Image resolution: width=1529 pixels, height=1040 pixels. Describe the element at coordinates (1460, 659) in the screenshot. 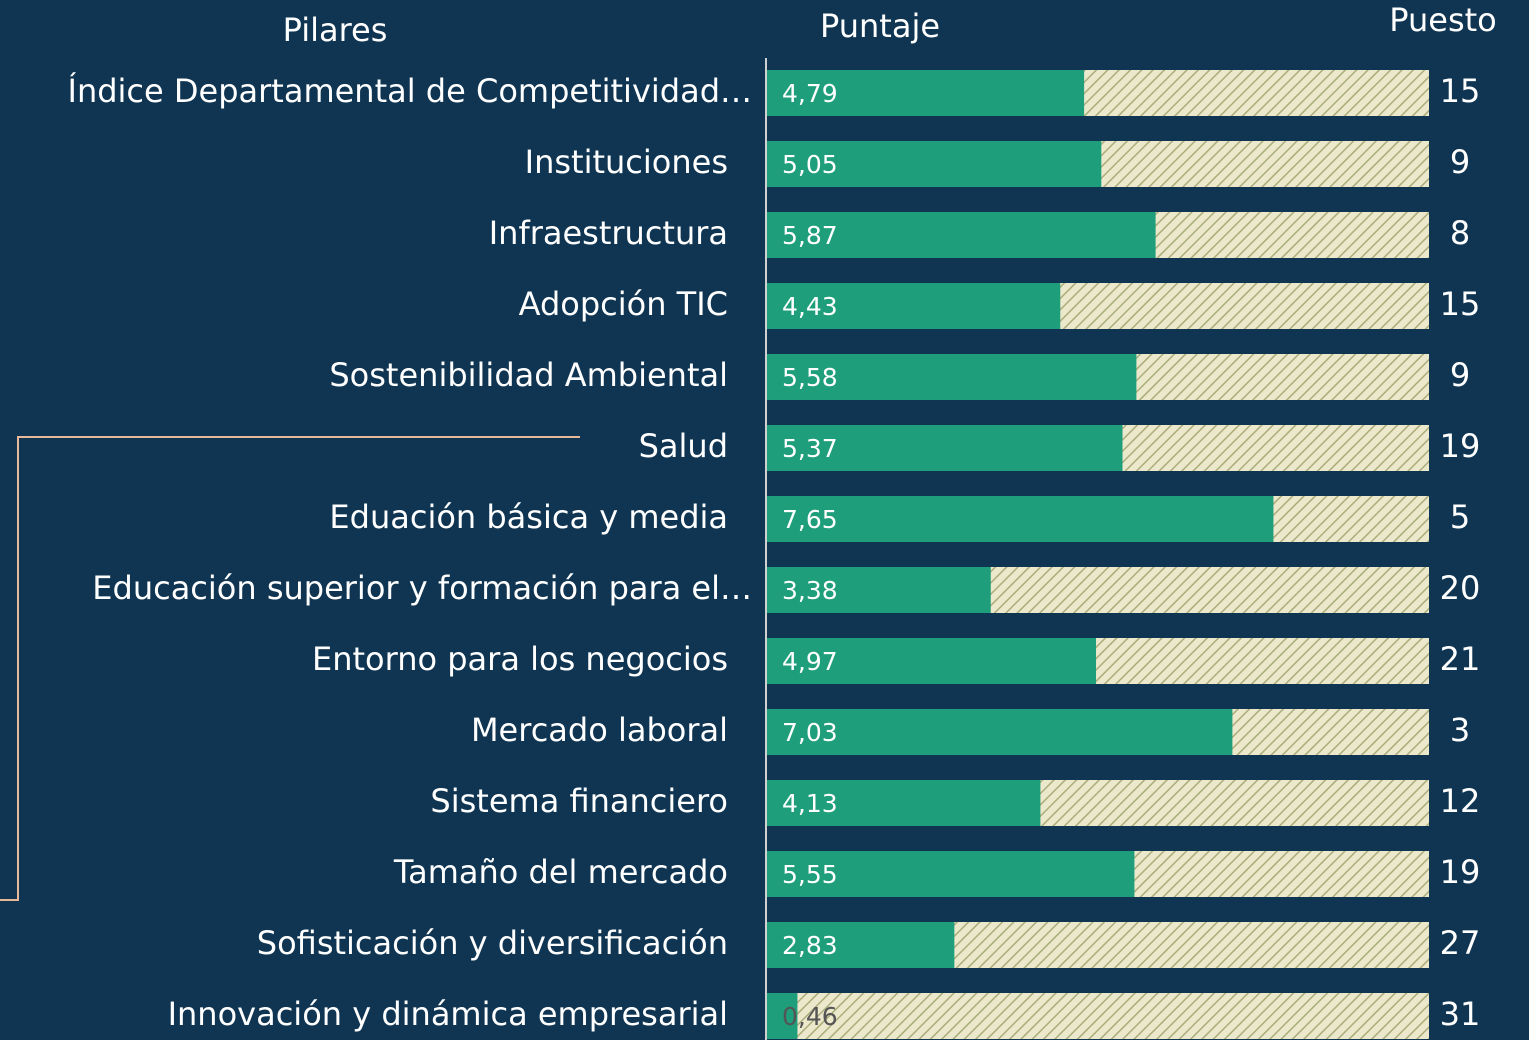

I see `rank-label: 21` at that location.